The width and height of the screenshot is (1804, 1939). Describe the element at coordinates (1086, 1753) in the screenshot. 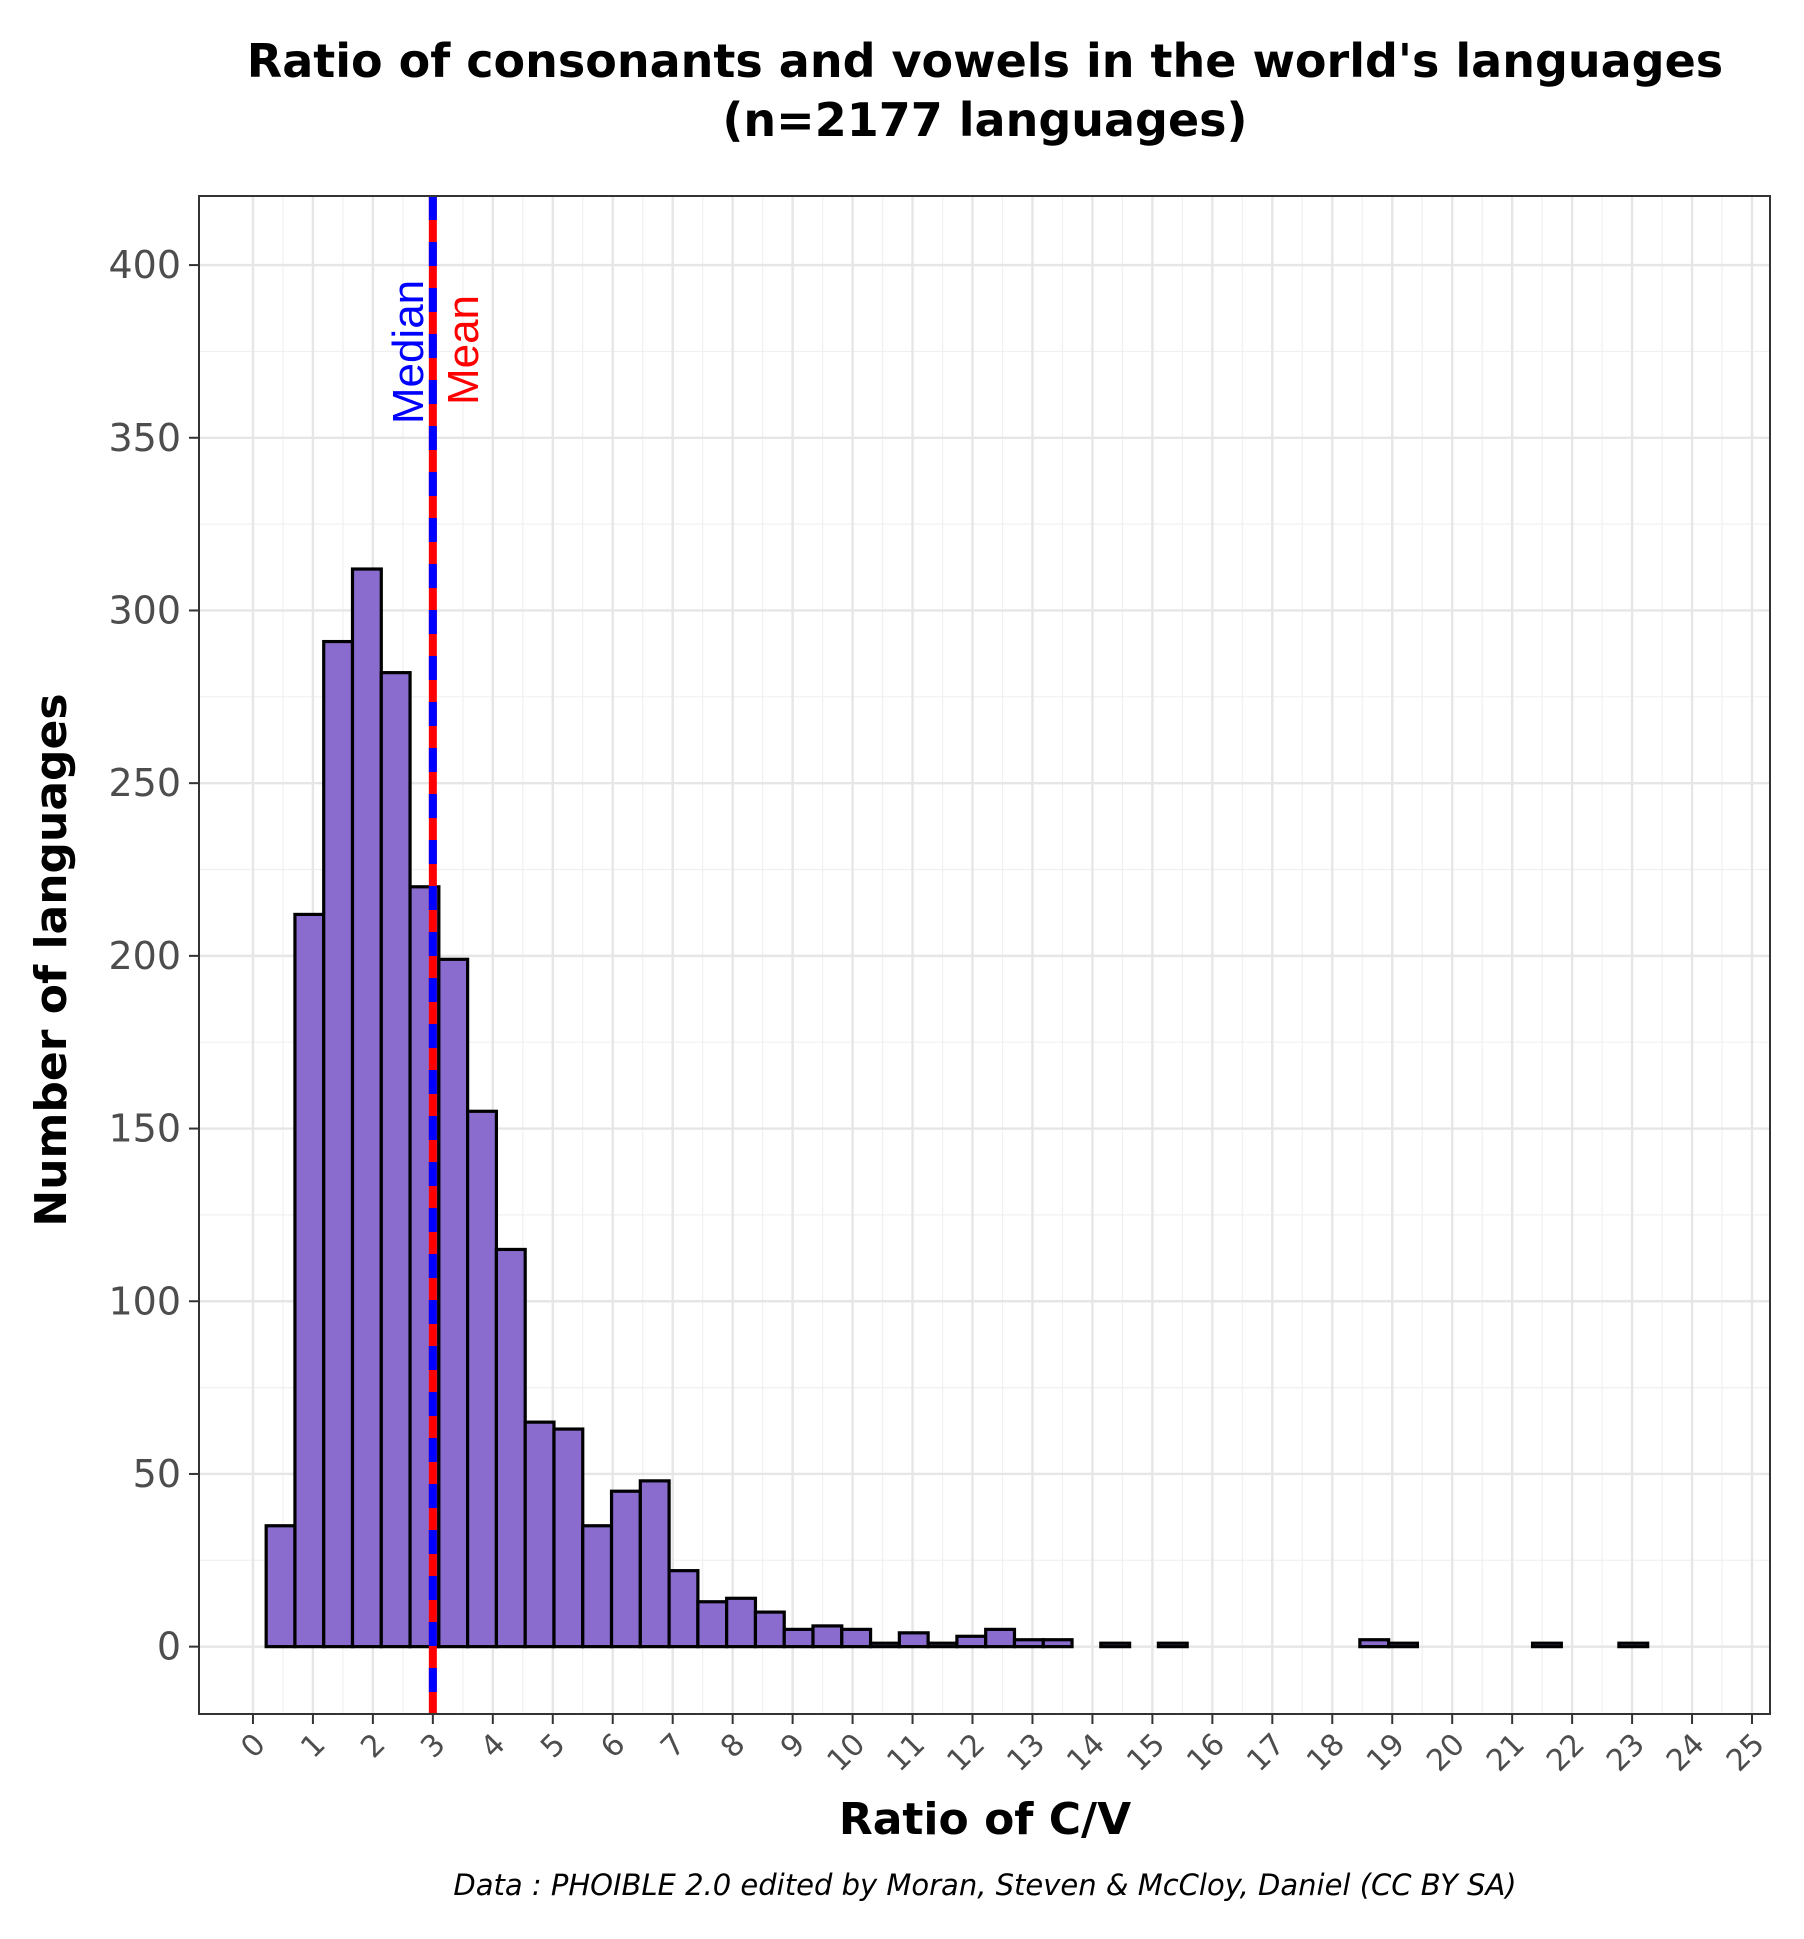

I see `x-tick-label: 14` at that location.